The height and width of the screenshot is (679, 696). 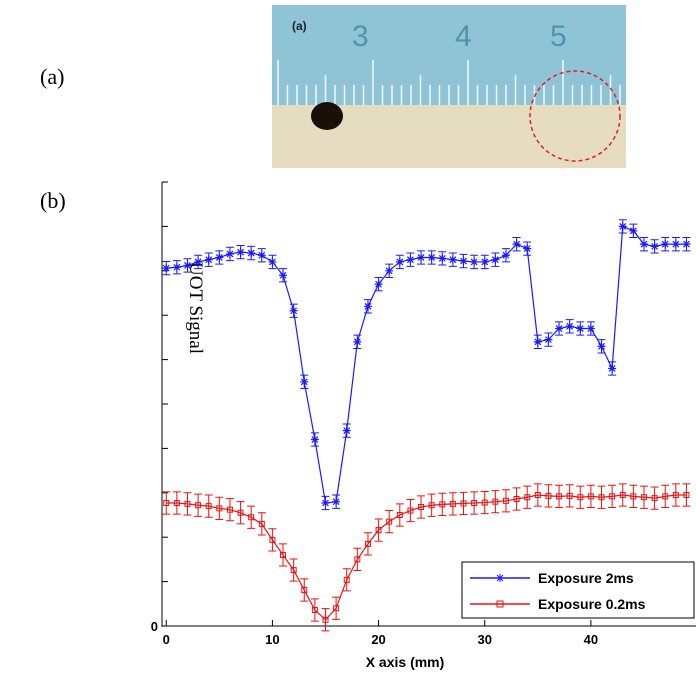 I want to click on dark-spot, so click(x=327, y=116).